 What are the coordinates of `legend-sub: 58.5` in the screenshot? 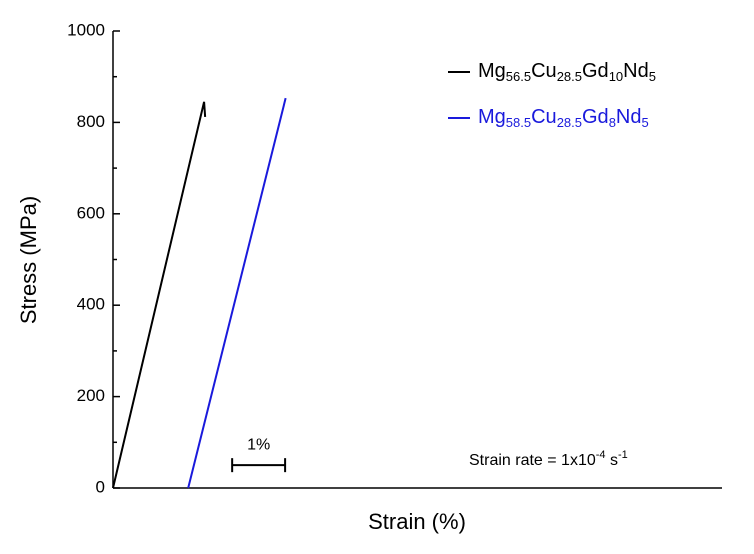 It's located at (518, 122).